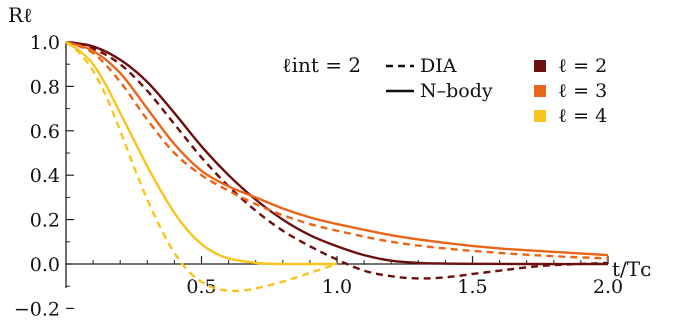 The width and height of the screenshot is (676, 322). I want to click on y-tick-label: 0.4, so click(45, 176).